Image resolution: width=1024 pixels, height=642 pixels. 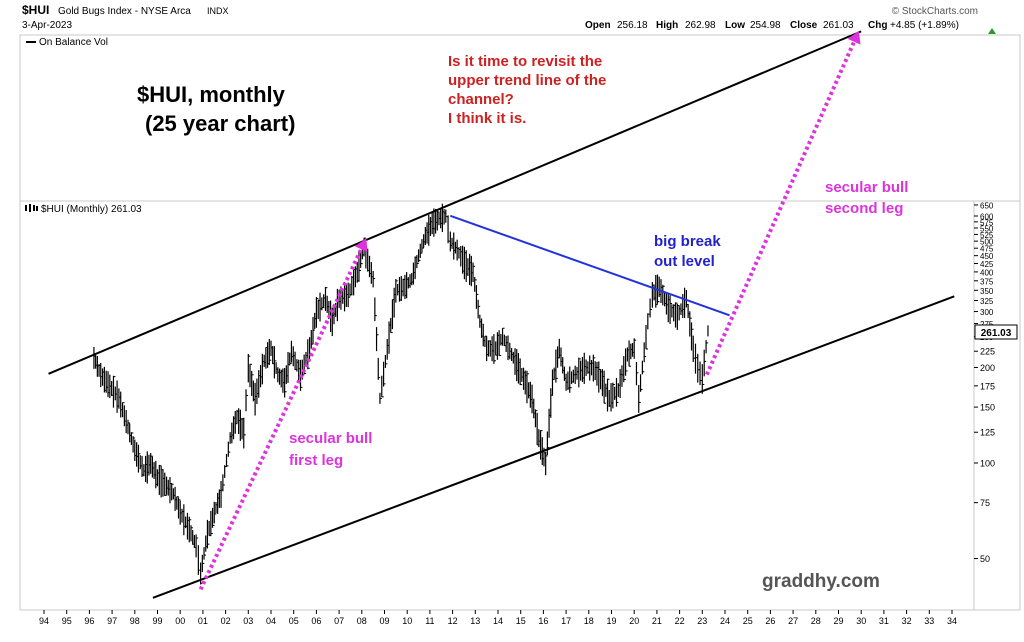 I want to click on x-tick-label: 15, so click(x=521, y=621).